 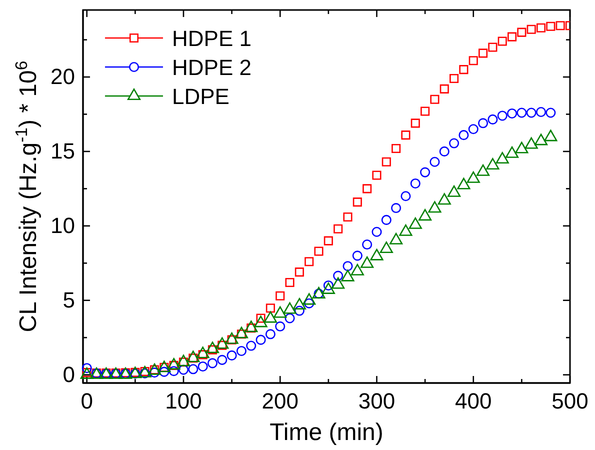 I want to click on x-tick-label: 100, so click(x=183, y=401).